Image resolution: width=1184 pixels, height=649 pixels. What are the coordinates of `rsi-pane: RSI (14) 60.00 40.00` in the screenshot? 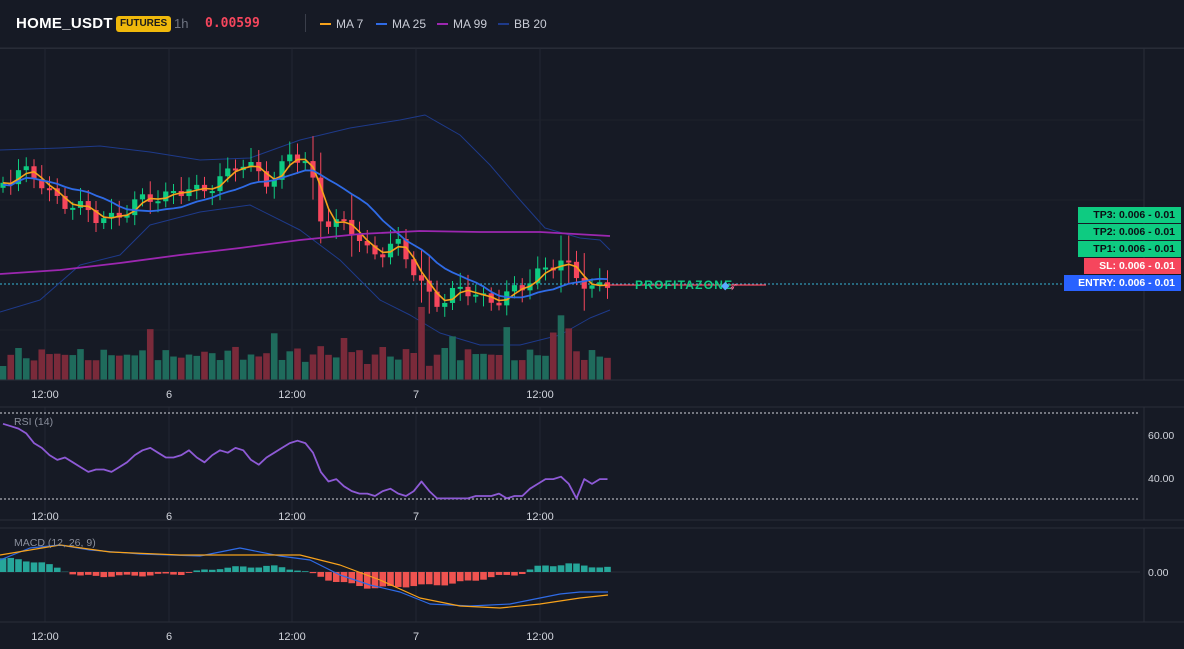 It's located at (587, 456).